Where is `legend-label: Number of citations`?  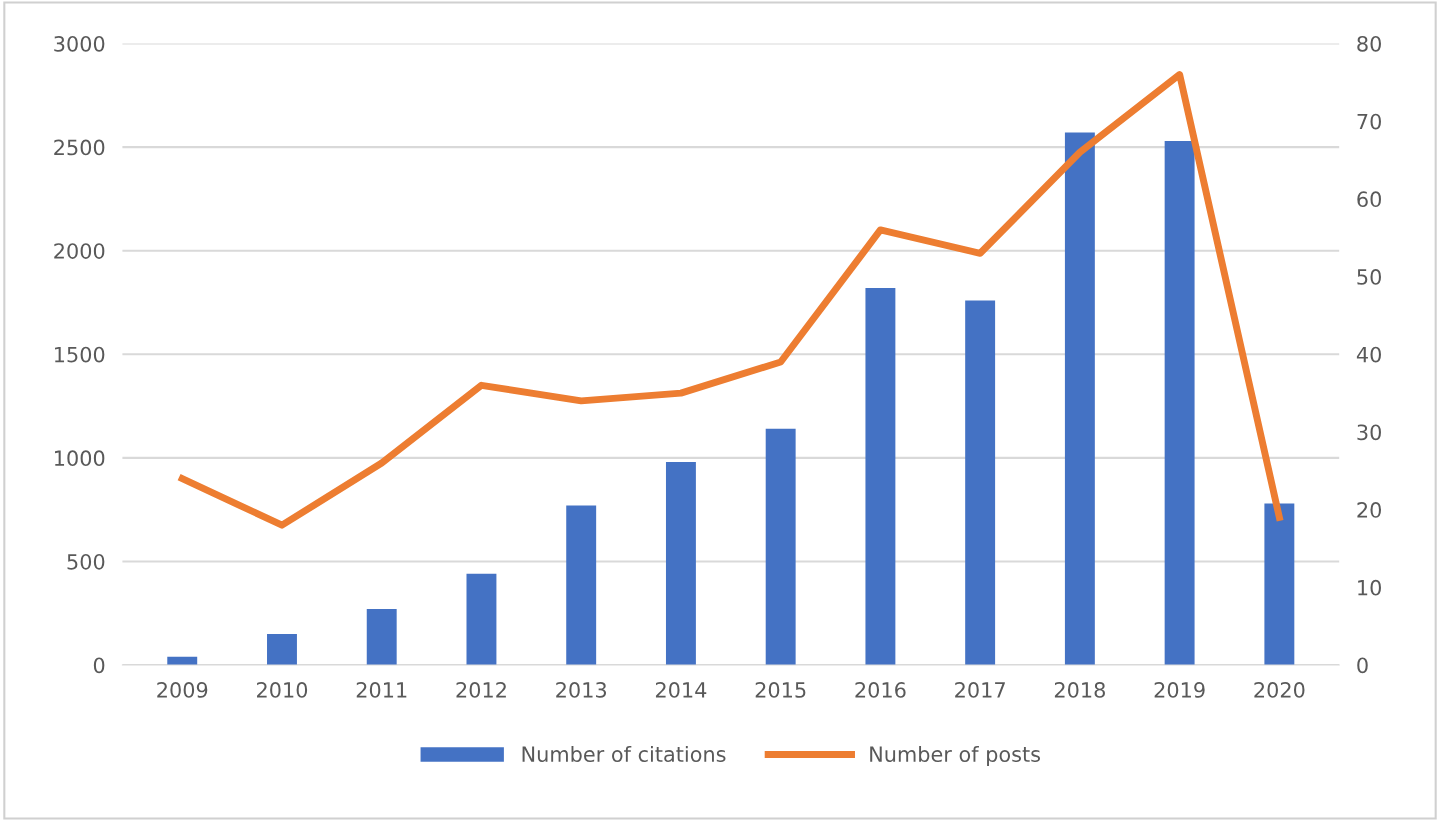
legend-label: Number of citations is located at coordinates (624, 754).